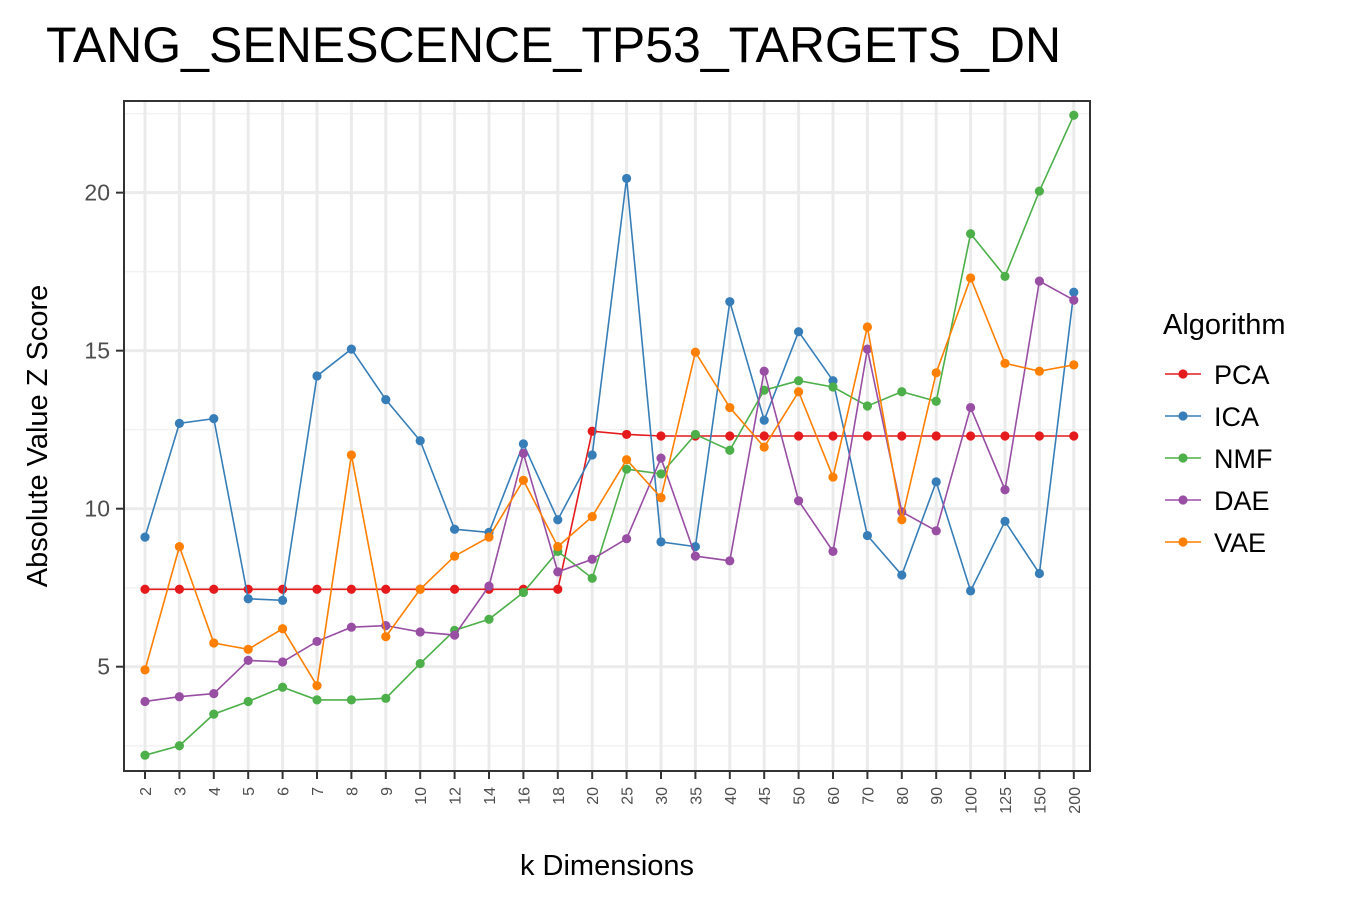  What do you see at coordinates (972, 800) in the screenshot?
I see `x-tick-label: 100` at bounding box center [972, 800].